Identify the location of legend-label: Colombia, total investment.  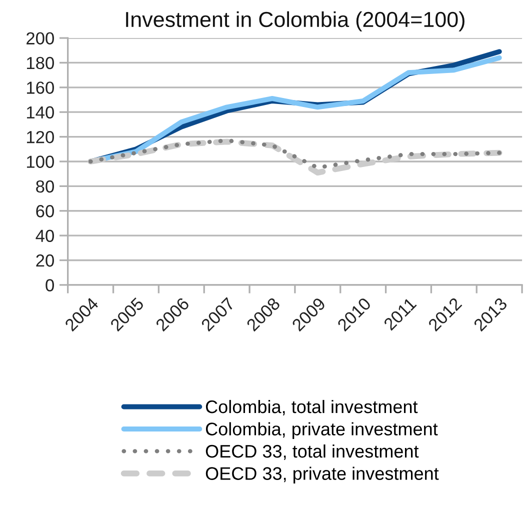
(312, 408).